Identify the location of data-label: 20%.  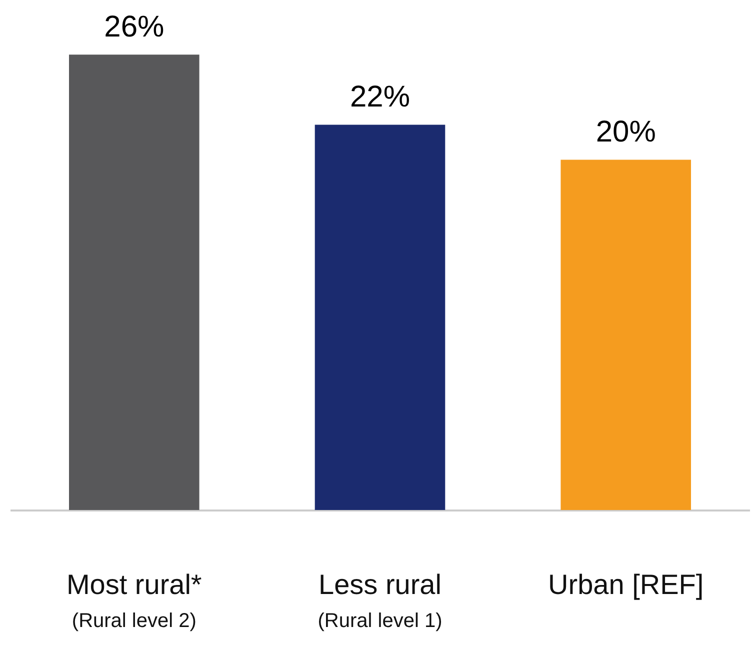
(626, 132).